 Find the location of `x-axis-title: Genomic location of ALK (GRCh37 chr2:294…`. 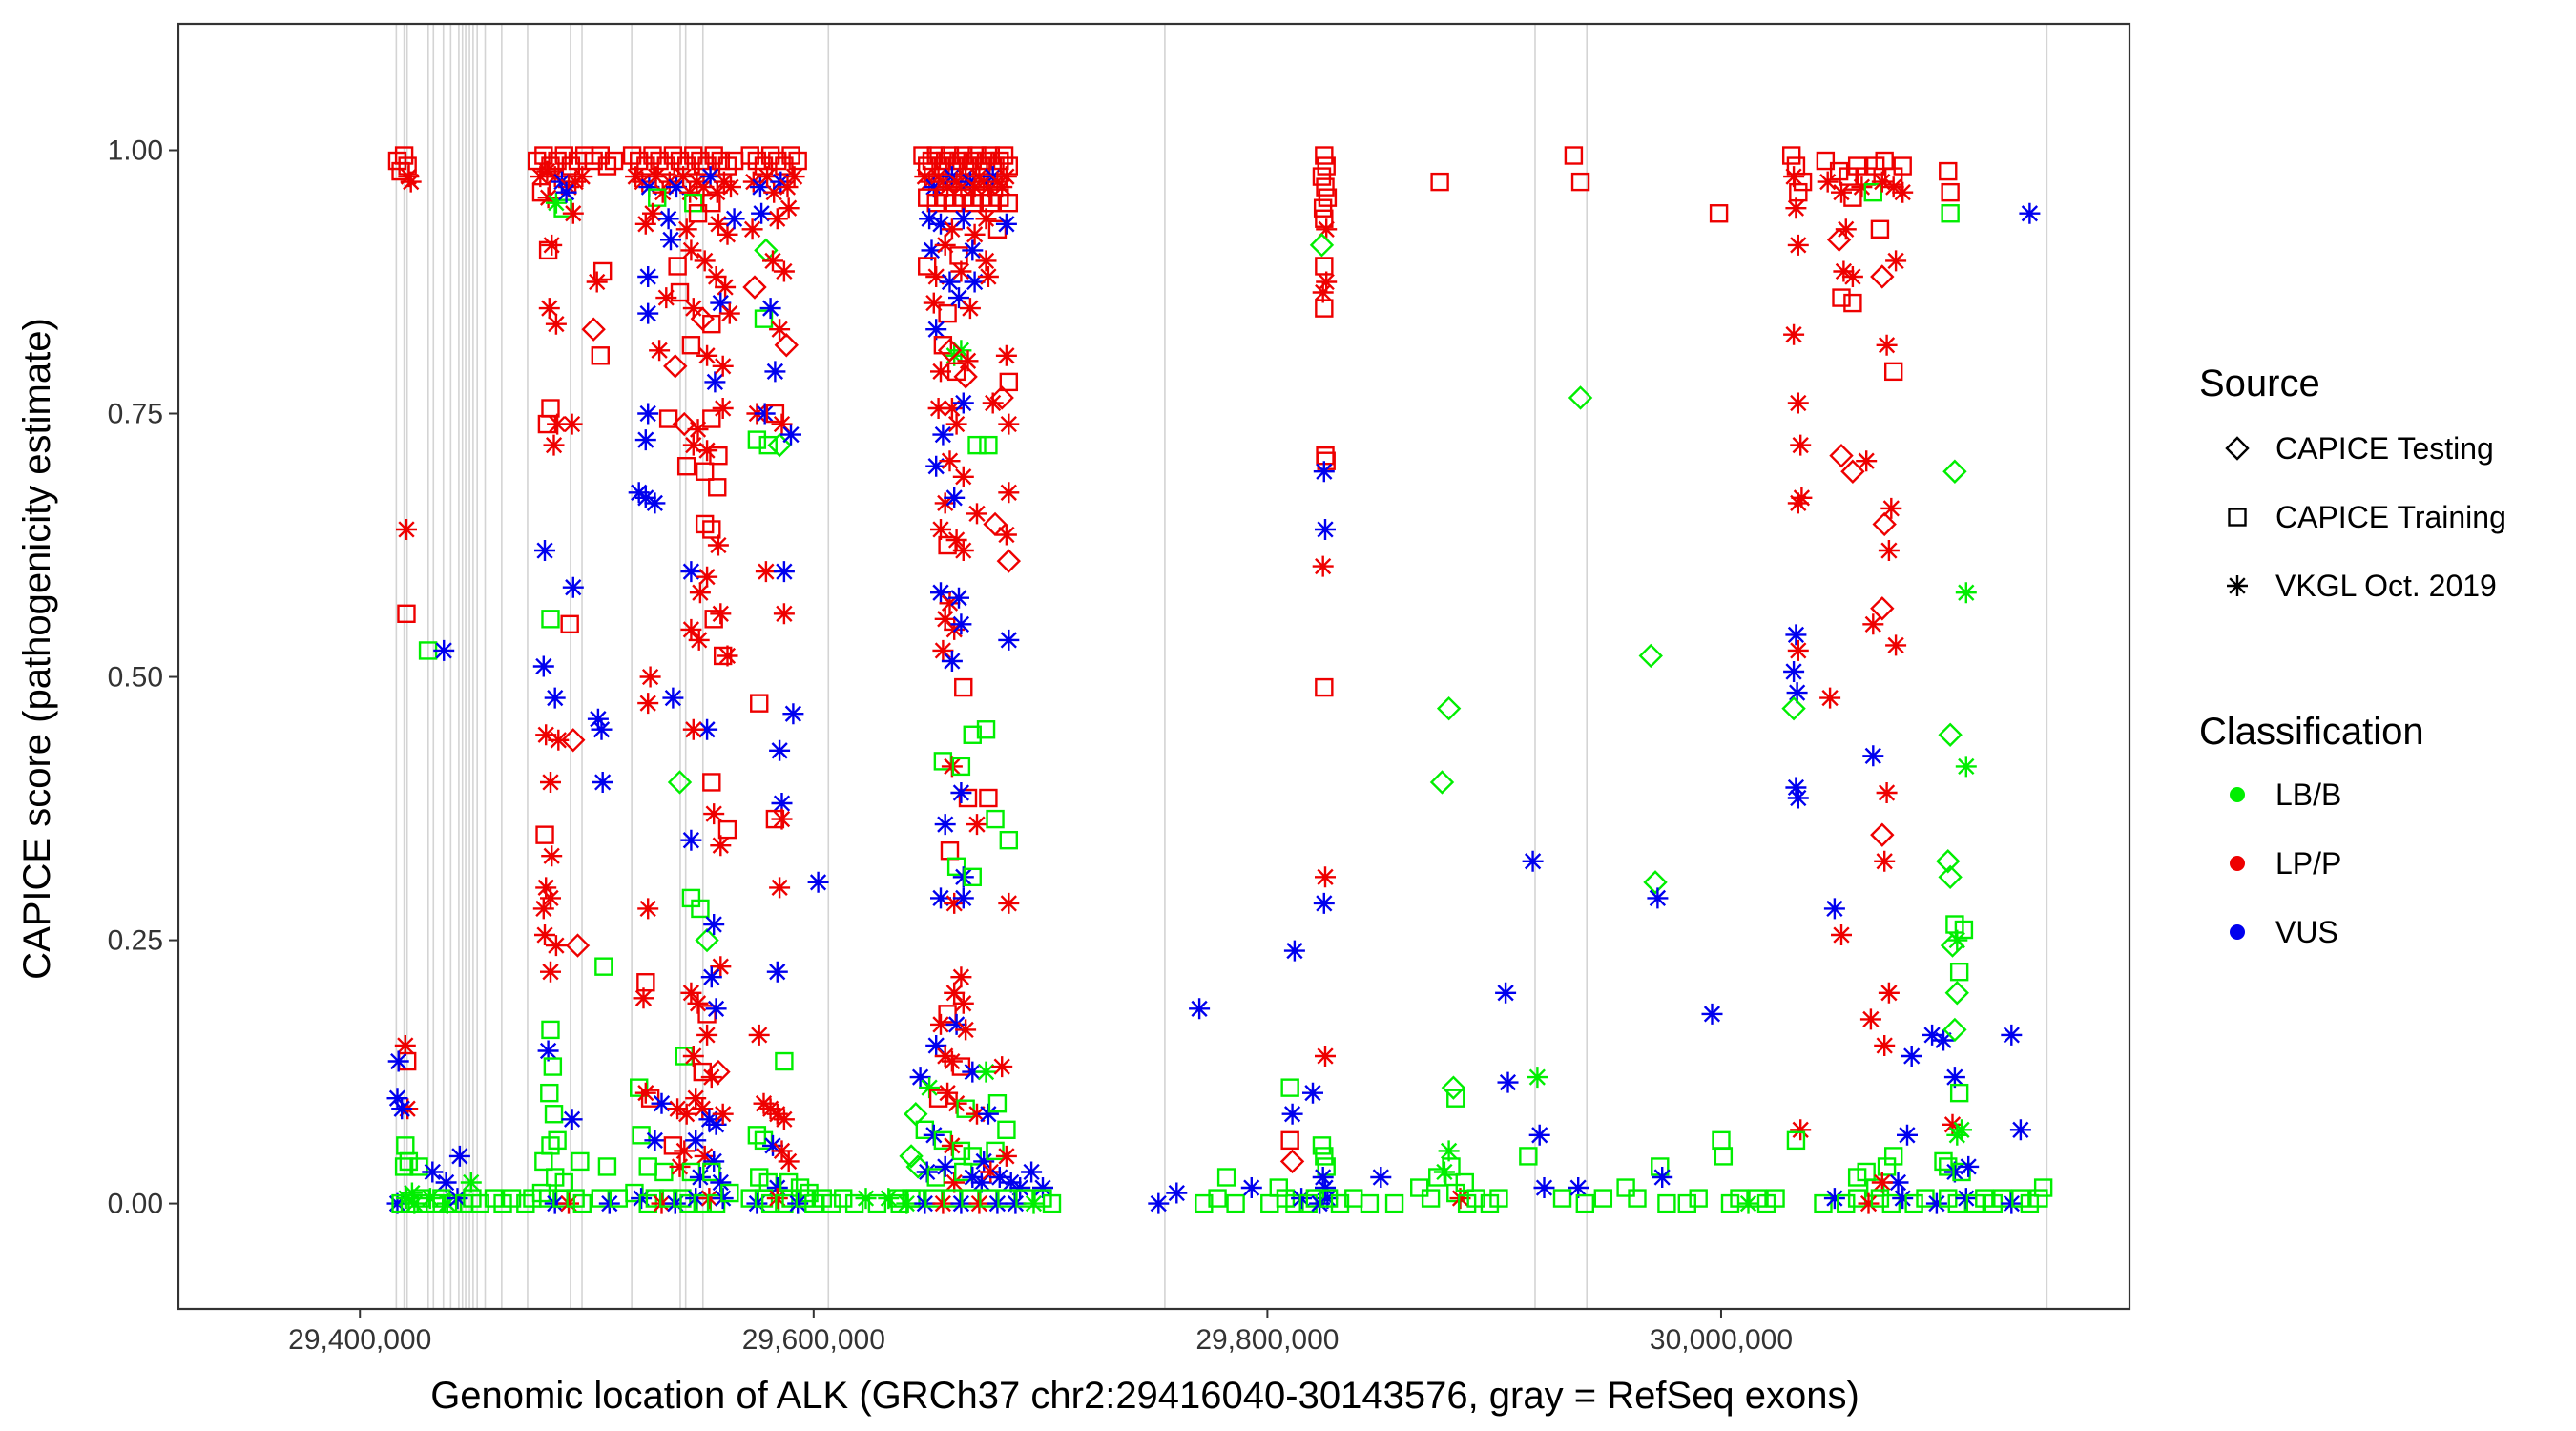

x-axis-title: Genomic location of ALK (GRCh37 chr2:294… is located at coordinates (1144, 1396).